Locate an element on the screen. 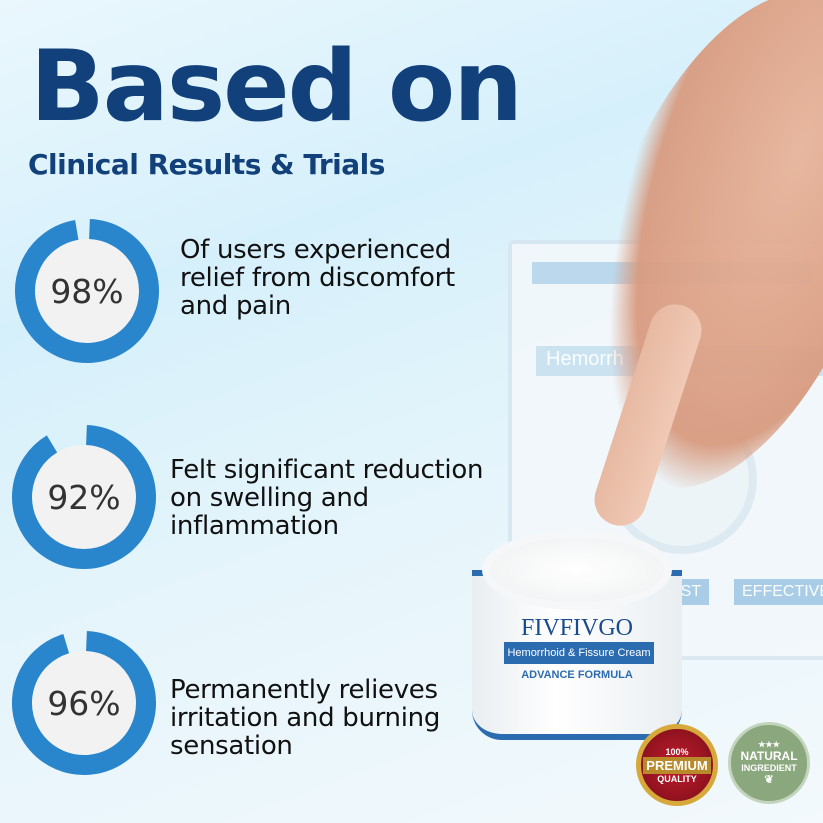 The image size is (823, 823). desc-line: sensation is located at coordinates (231, 746).